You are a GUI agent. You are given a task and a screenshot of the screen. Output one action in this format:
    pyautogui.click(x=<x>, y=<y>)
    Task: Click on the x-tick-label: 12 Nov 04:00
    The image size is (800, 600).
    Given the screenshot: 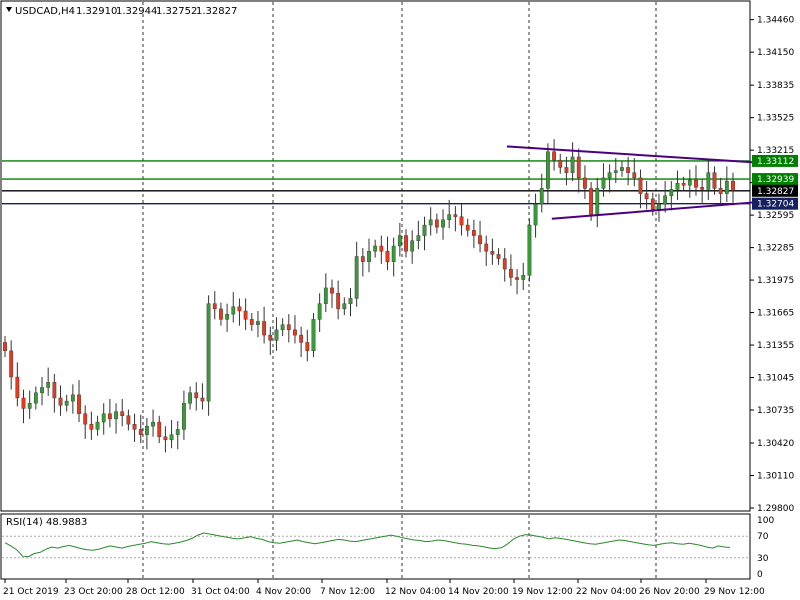 What is the action you would take?
    pyautogui.click(x=415, y=592)
    